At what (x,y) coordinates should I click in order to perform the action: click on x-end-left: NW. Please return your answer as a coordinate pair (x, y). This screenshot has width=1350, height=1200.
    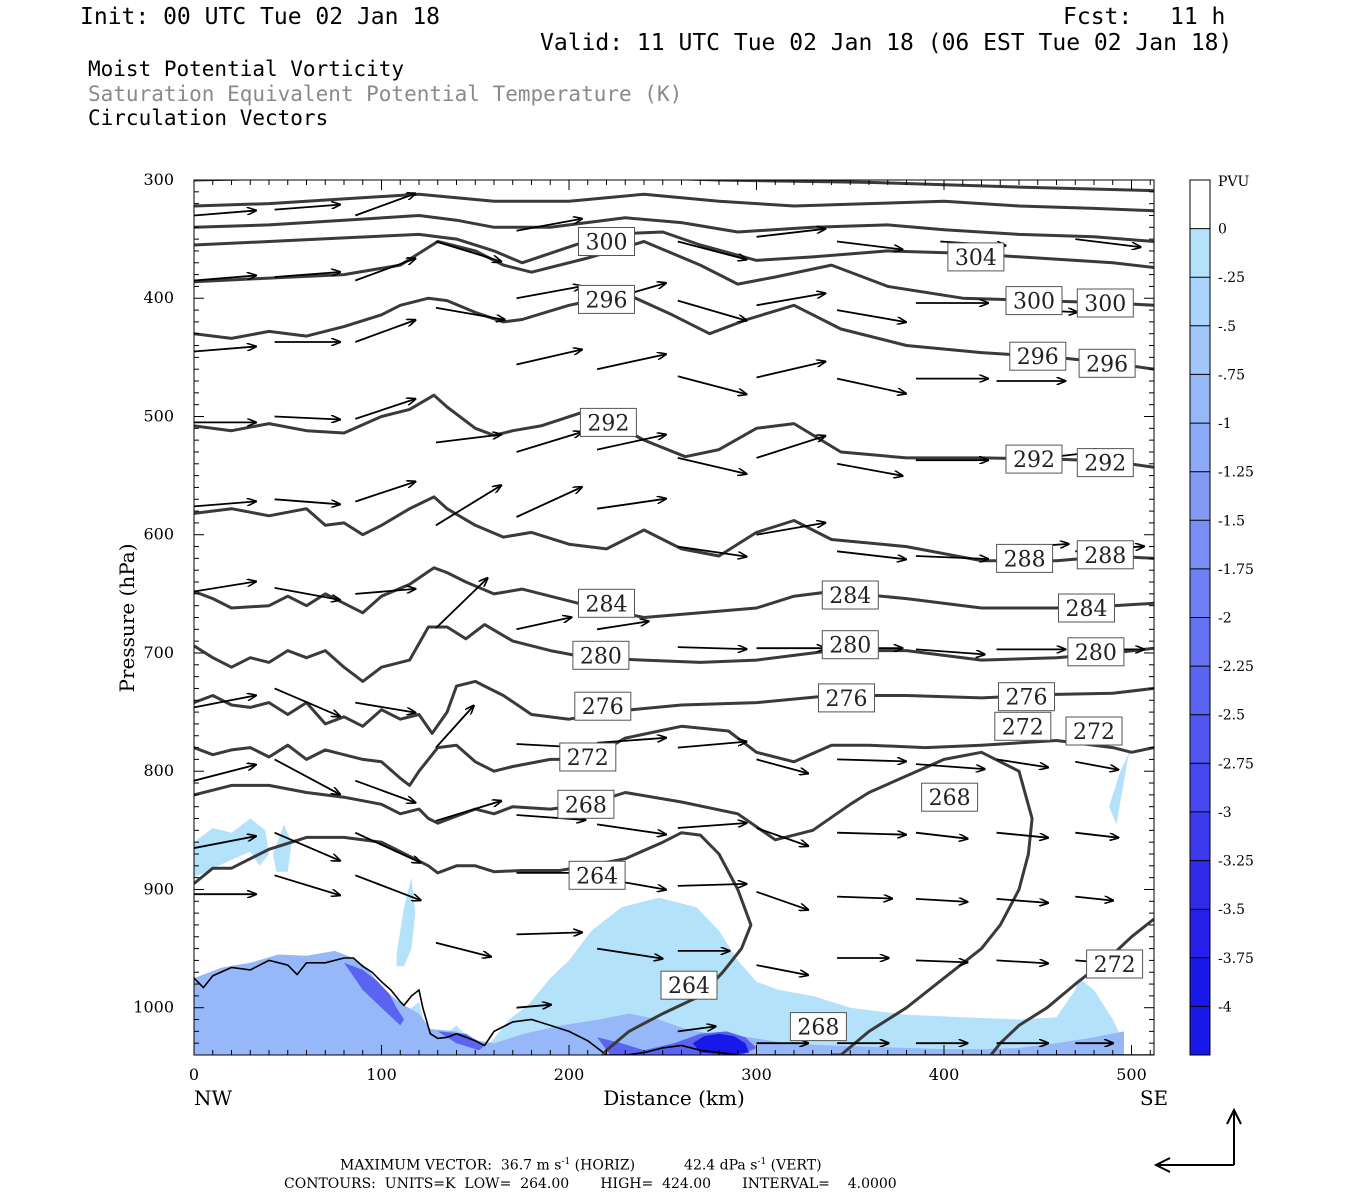
    Looking at the image, I should click on (213, 1098).